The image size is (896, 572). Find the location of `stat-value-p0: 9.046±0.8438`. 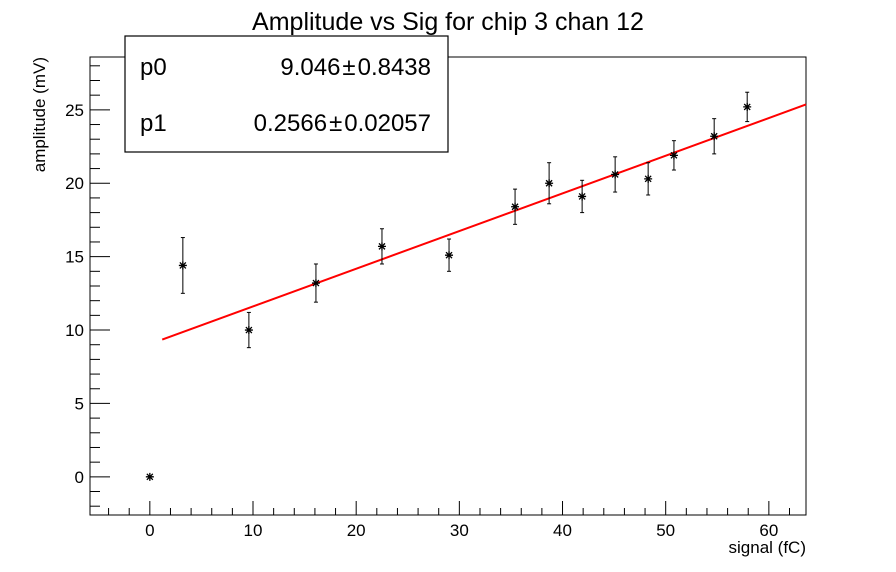

stat-value-p0: 9.046±0.8438 is located at coordinates (355, 67).